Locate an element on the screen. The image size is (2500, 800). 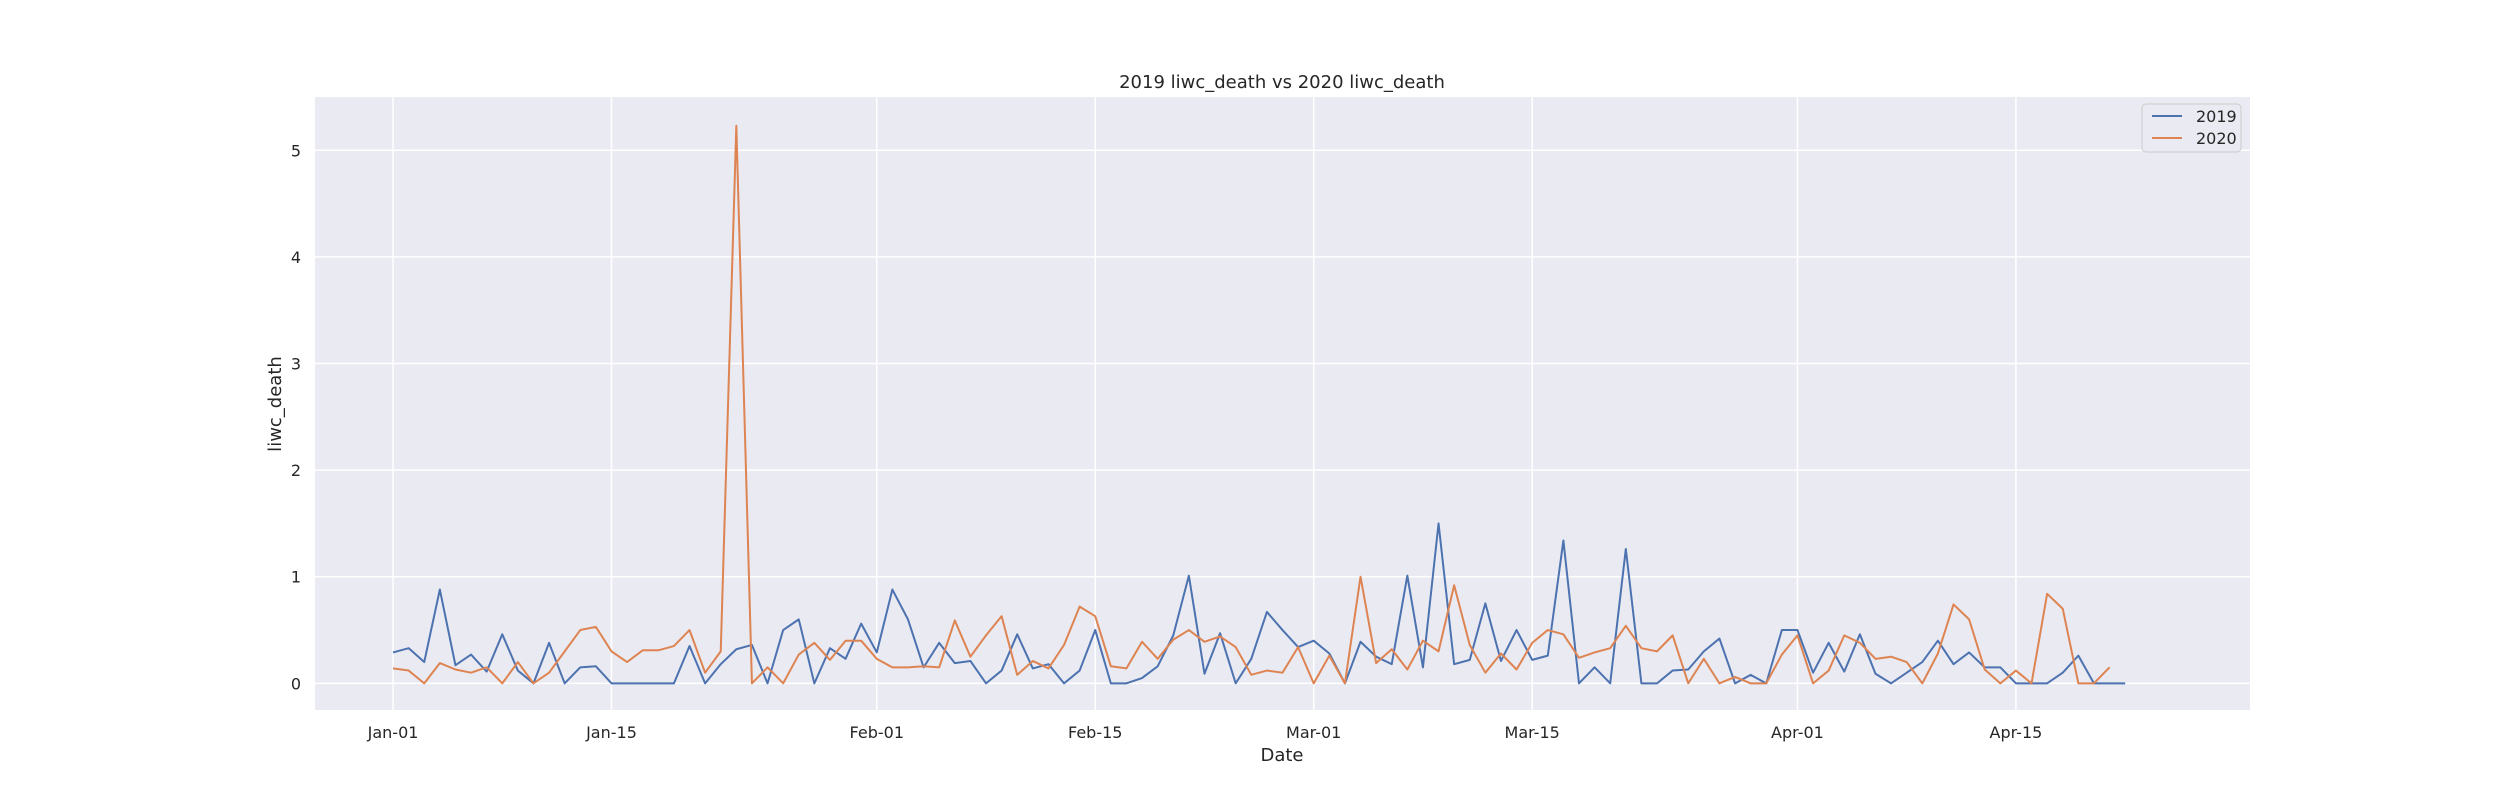
x-tick-label: Mar-01 is located at coordinates (1313, 732).